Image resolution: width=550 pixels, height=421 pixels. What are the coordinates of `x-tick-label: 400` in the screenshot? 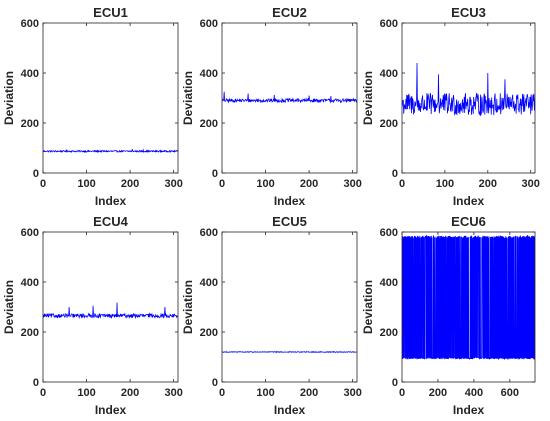 It's located at (474, 393).